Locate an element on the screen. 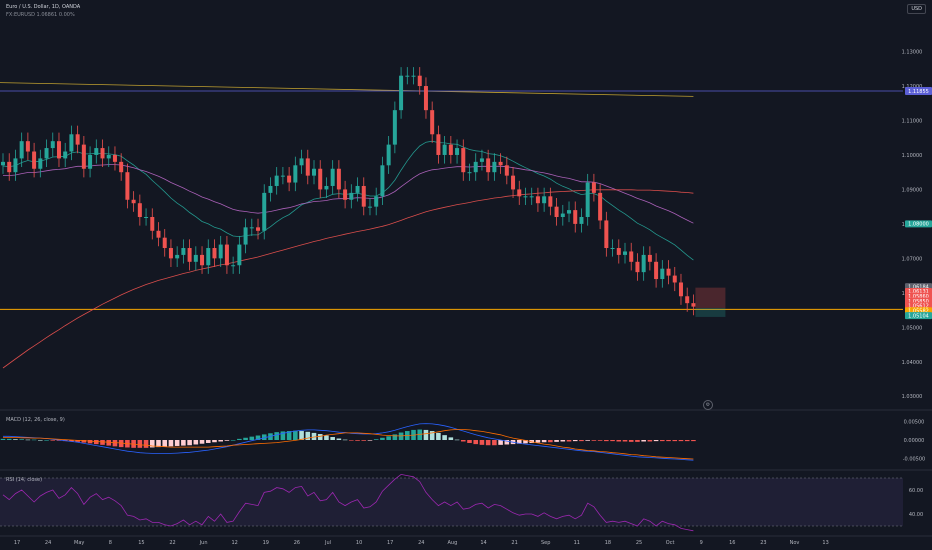 The width and height of the screenshot is (932, 550). macd-tick-label: -0.00500 is located at coordinates (914, 460).